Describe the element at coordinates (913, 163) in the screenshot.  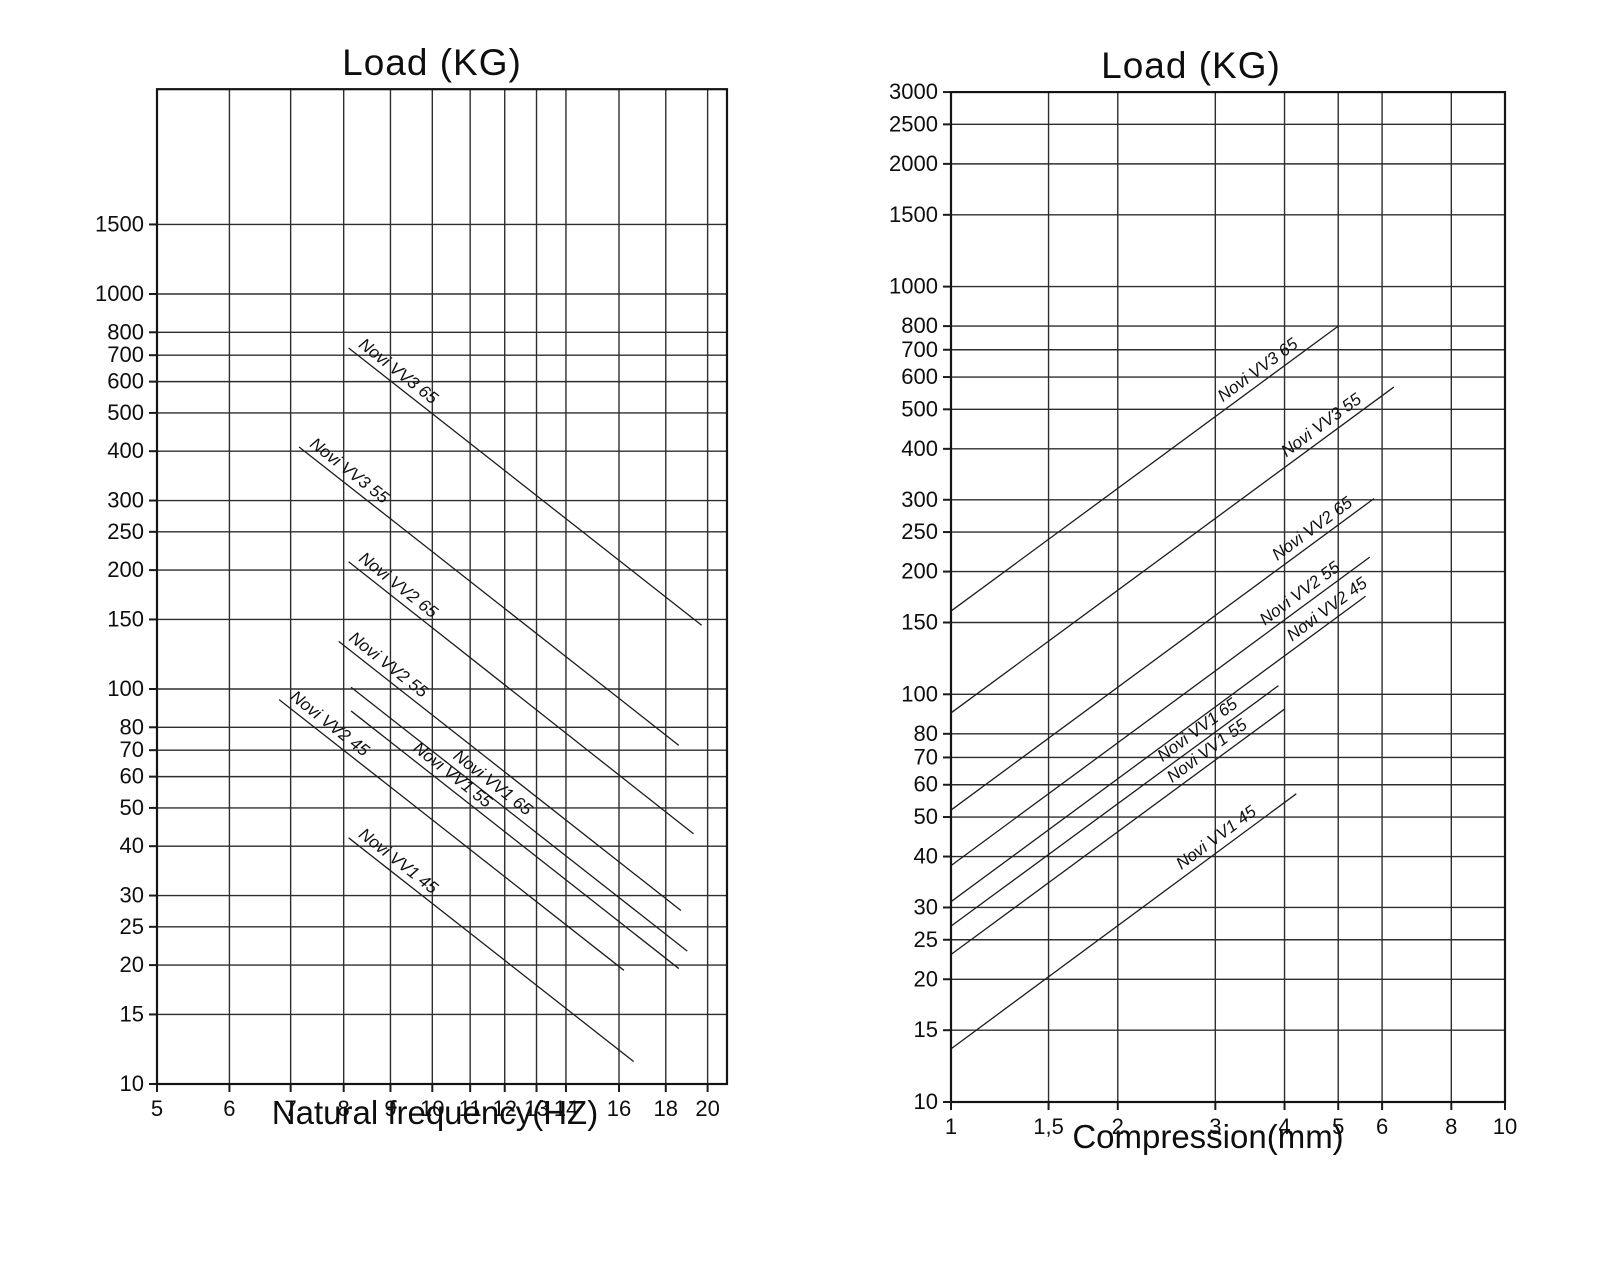
I see `y-tick-label: 2000` at that location.